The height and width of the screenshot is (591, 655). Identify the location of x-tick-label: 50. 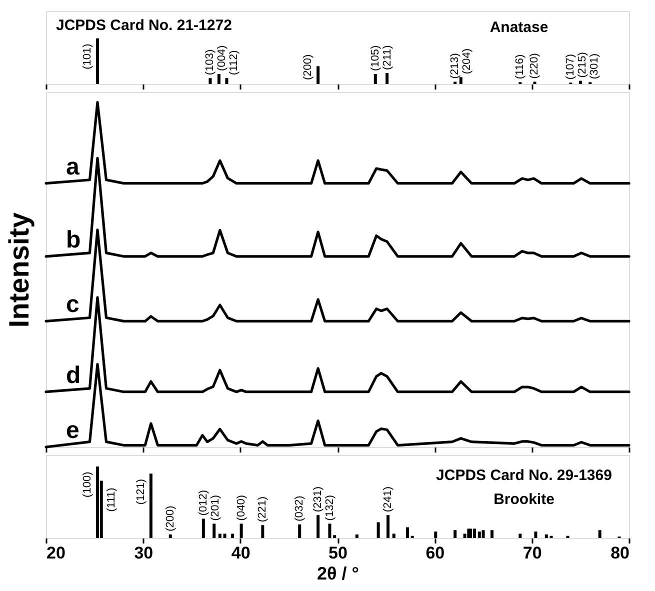
(338, 553).